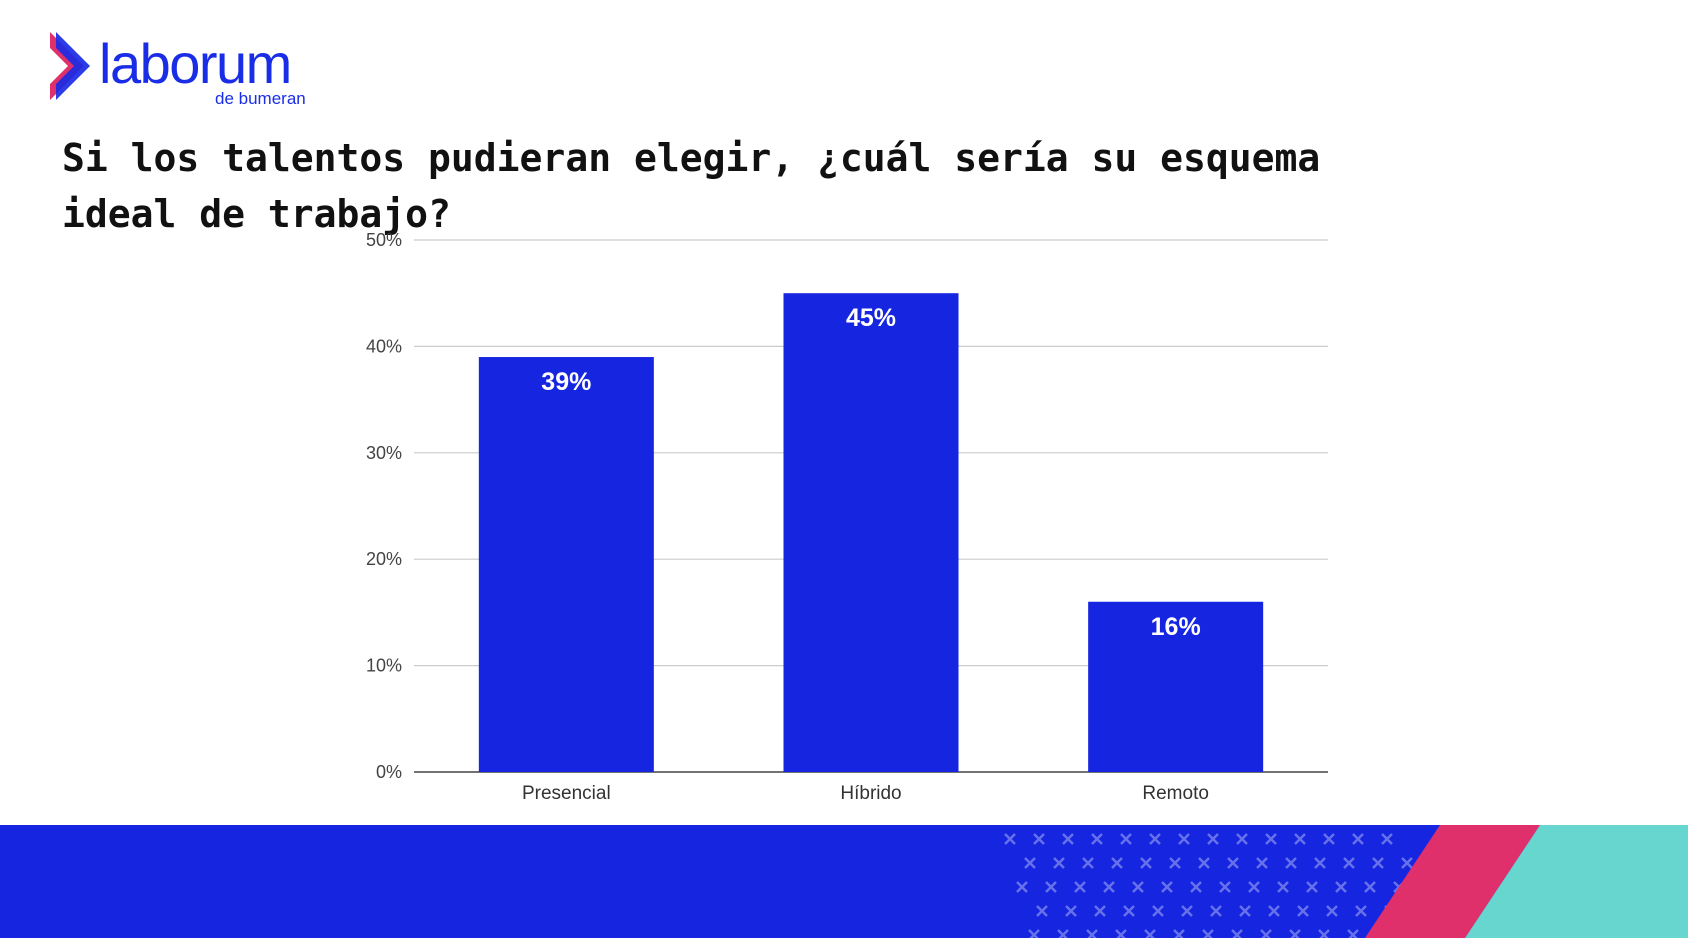  I want to click on footer-banner, so click(844, 881).